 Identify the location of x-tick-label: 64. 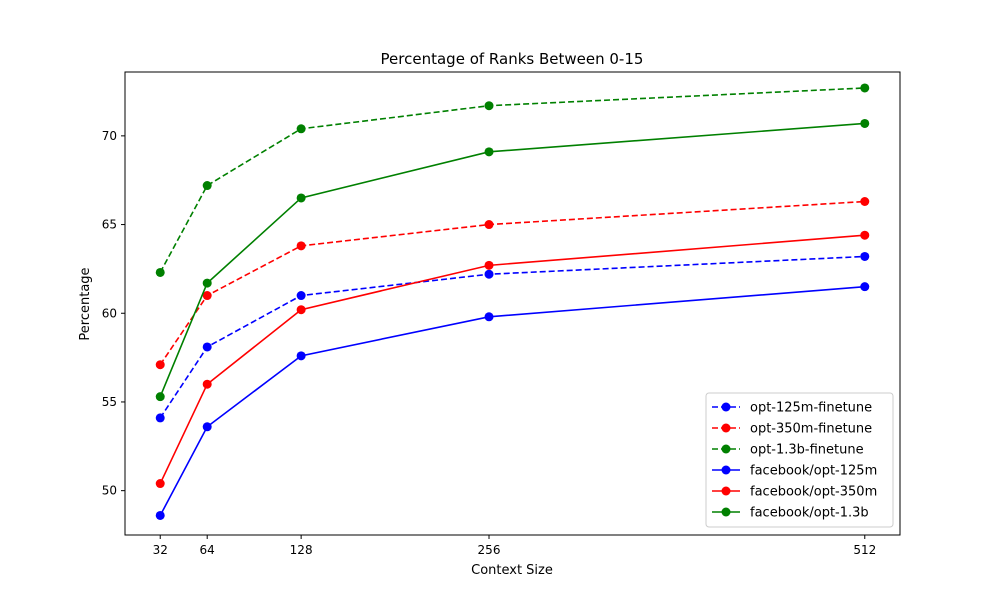
(207, 550).